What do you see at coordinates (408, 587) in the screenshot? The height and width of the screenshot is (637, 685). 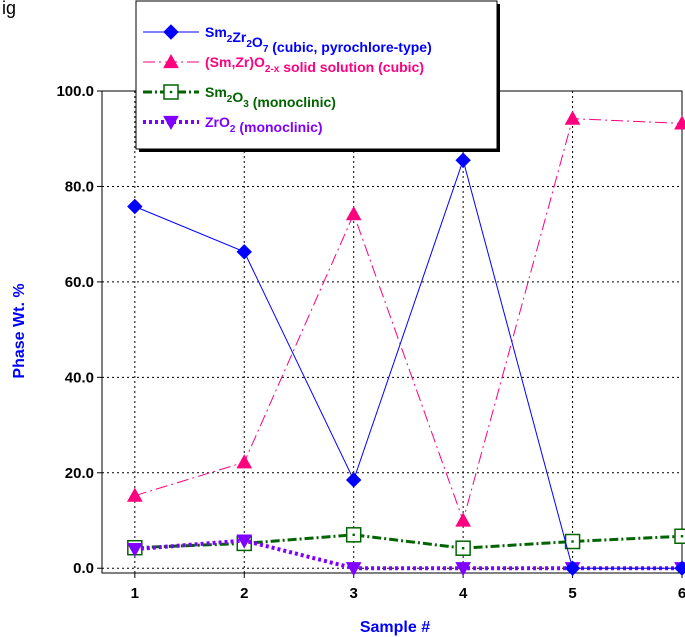 I see `x-axis-ticks: 1 2 3 4 5 6` at bounding box center [408, 587].